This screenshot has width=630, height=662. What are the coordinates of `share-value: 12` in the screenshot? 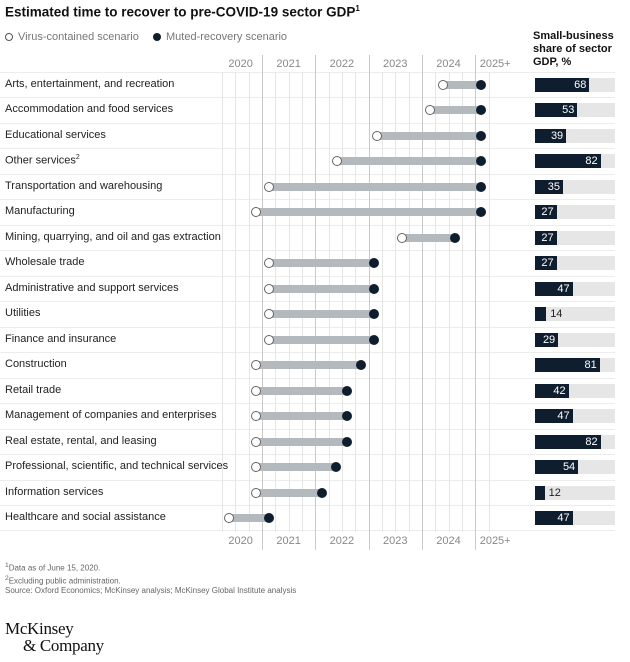 It's located at (554, 492).